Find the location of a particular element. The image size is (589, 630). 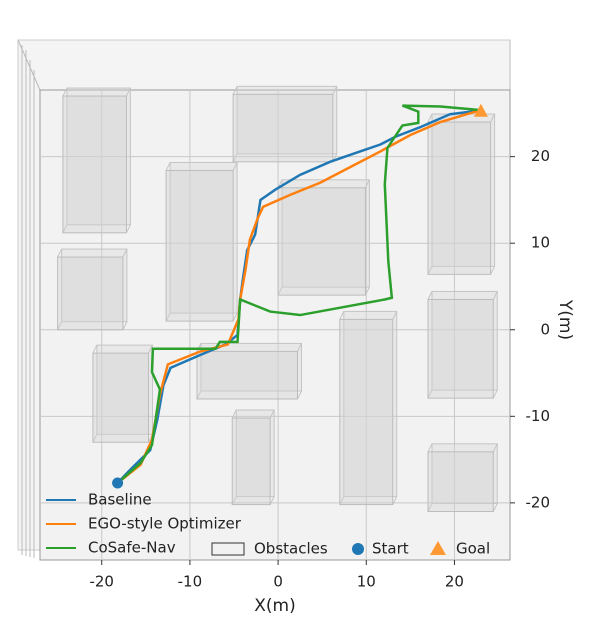

legend-label: Baseline is located at coordinates (120, 500).